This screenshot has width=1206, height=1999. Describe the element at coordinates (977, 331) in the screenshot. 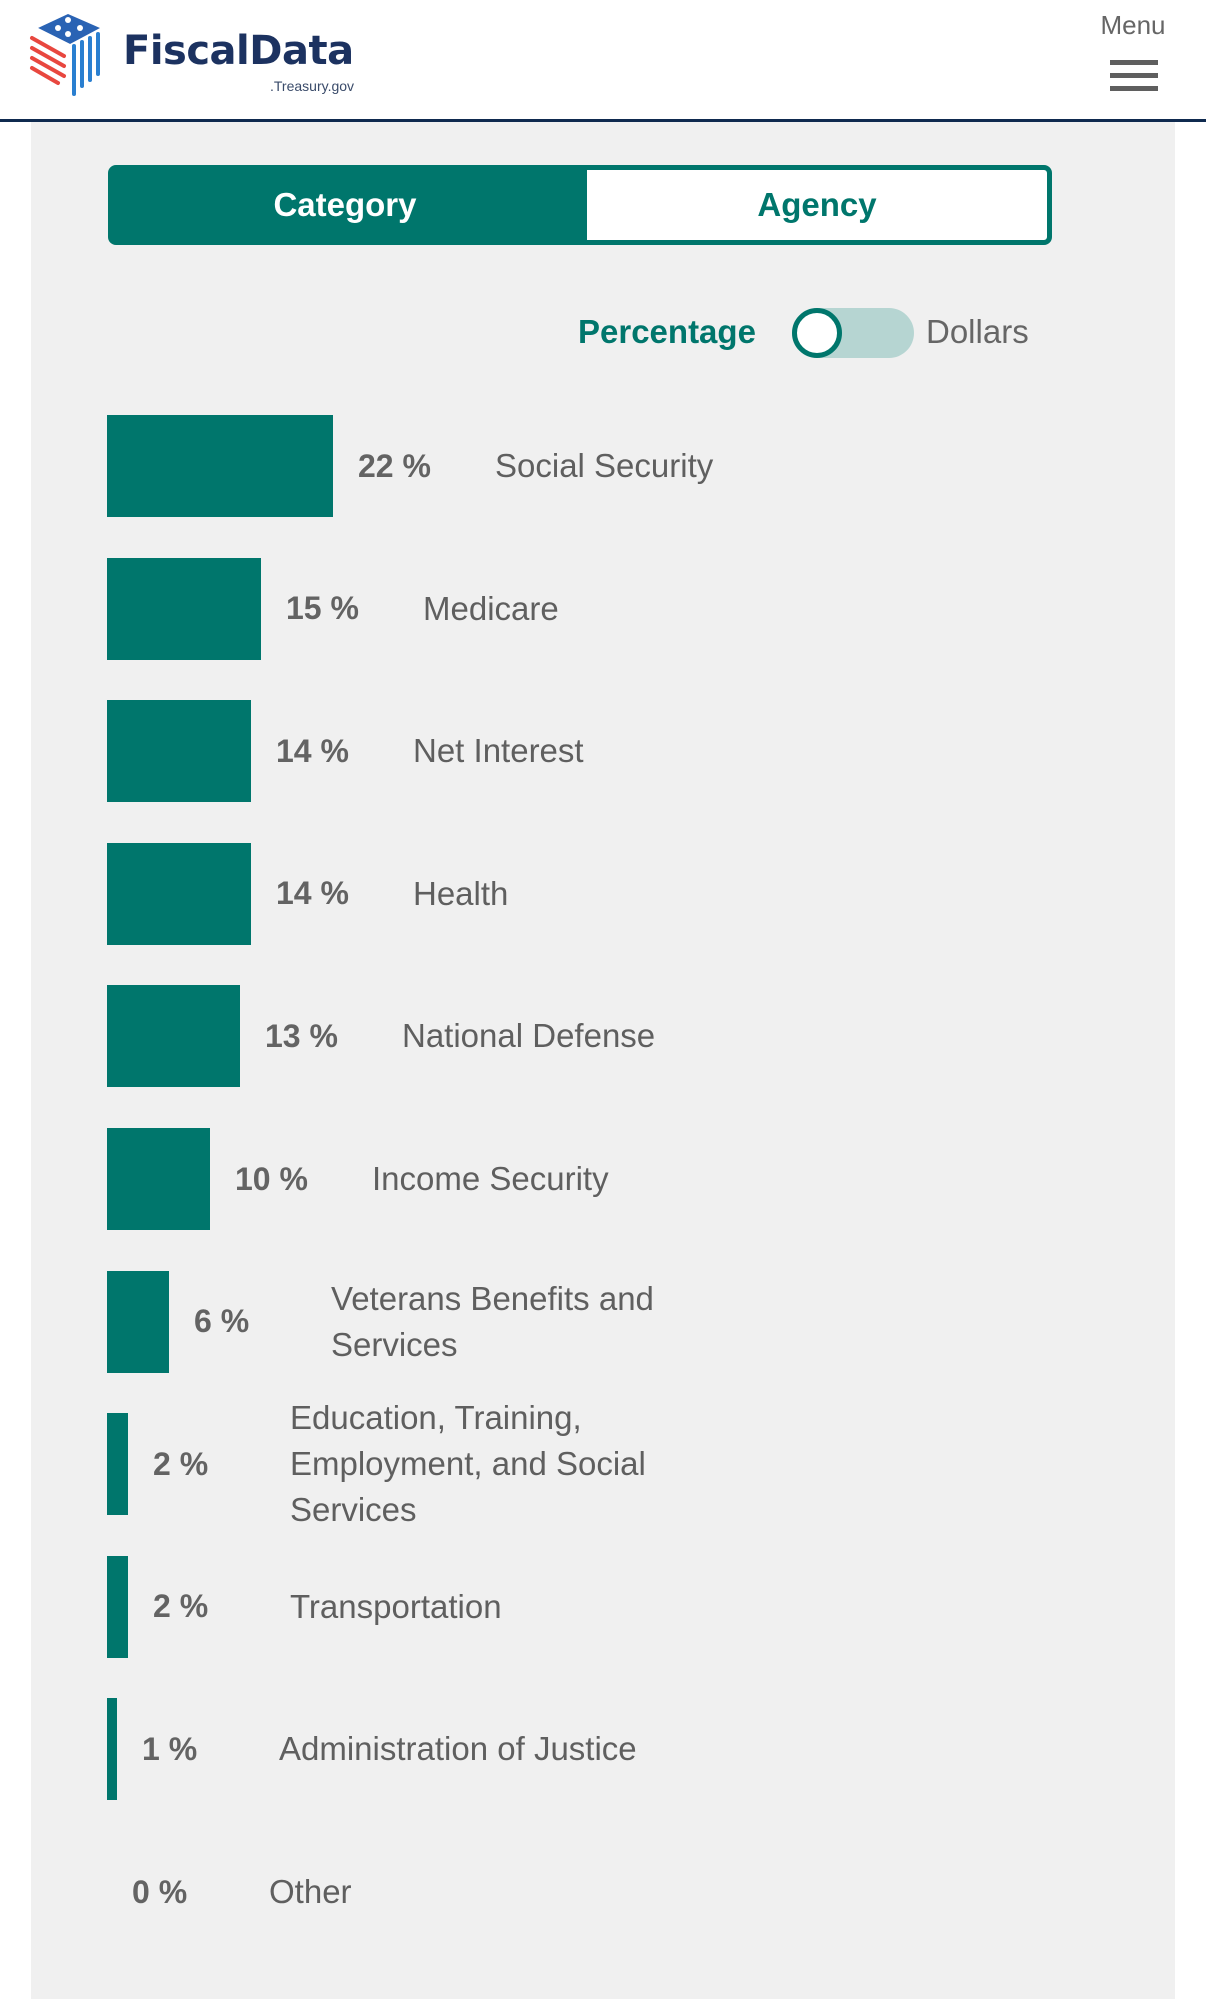

I see `dollars-label: Dollars` at that location.